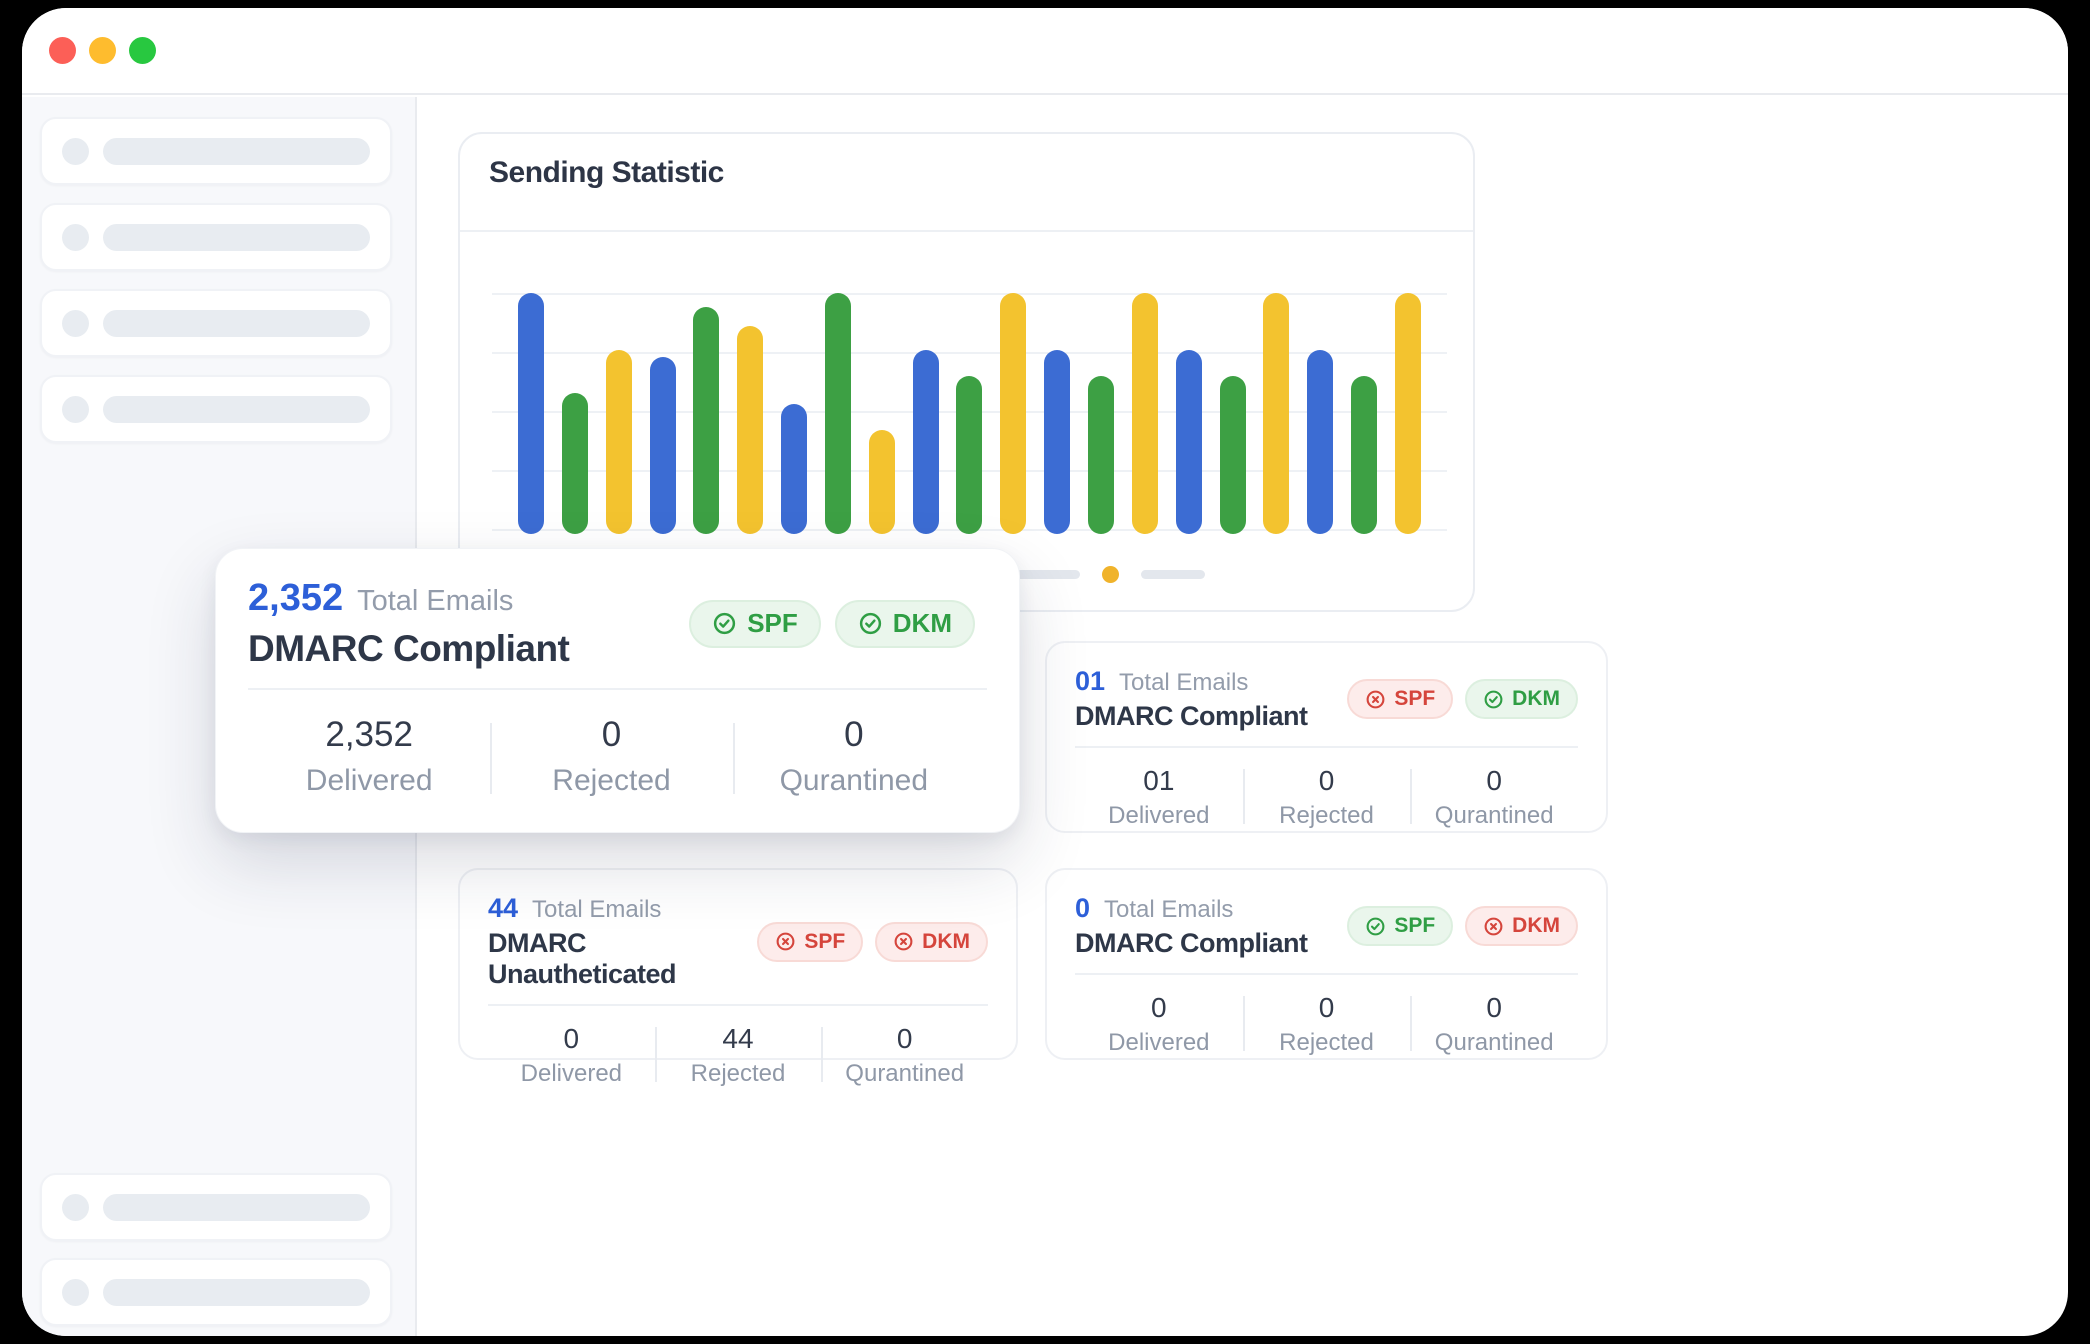 The image size is (2090, 1344). Describe the element at coordinates (369, 734) in the screenshot. I see `stat-value: 2,352` at that location.